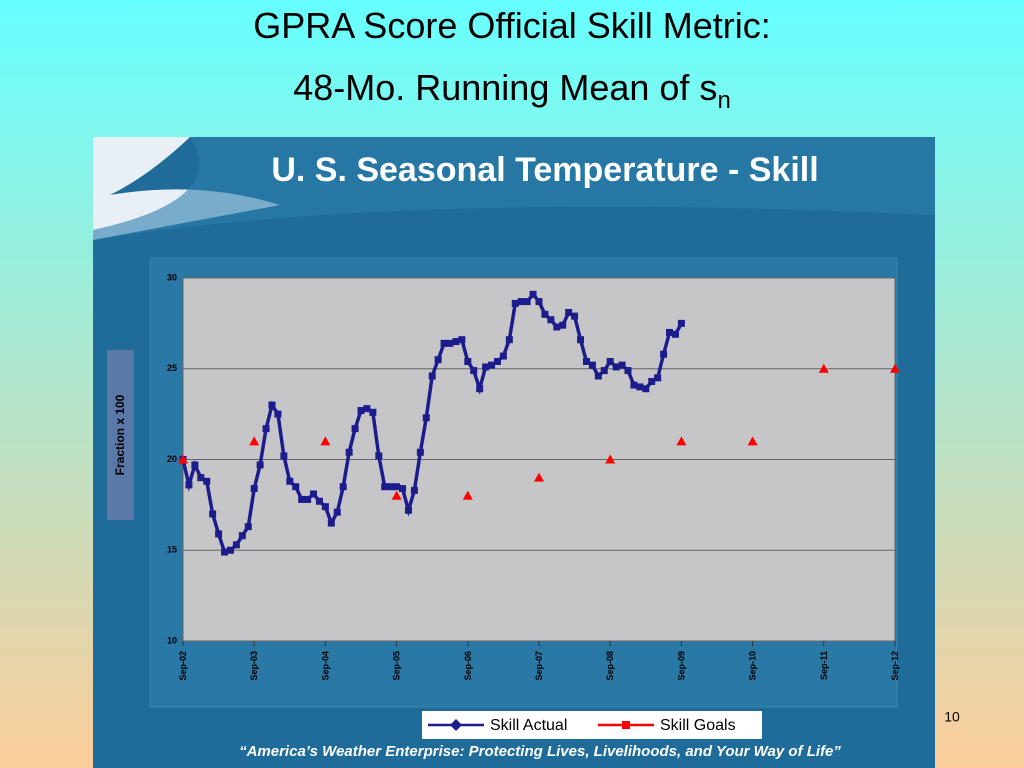  Describe the element at coordinates (824, 665) in the screenshot. I see `x-tick-label: Sep-11` at that location.